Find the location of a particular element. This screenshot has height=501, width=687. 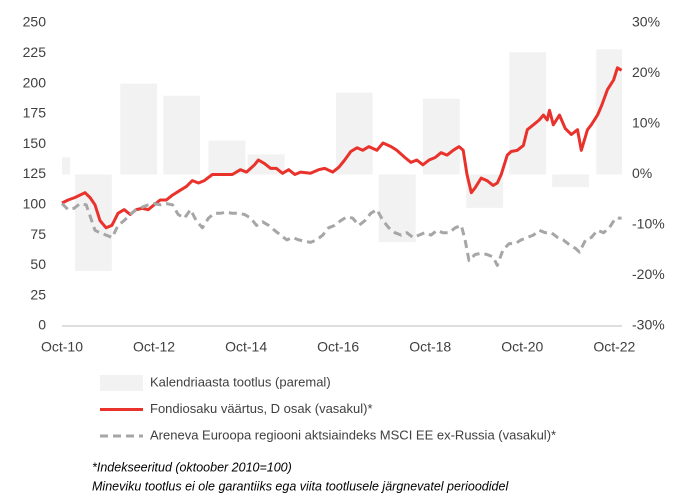

x-tick-label: Oct-14 is located at coordinates (246, 347).